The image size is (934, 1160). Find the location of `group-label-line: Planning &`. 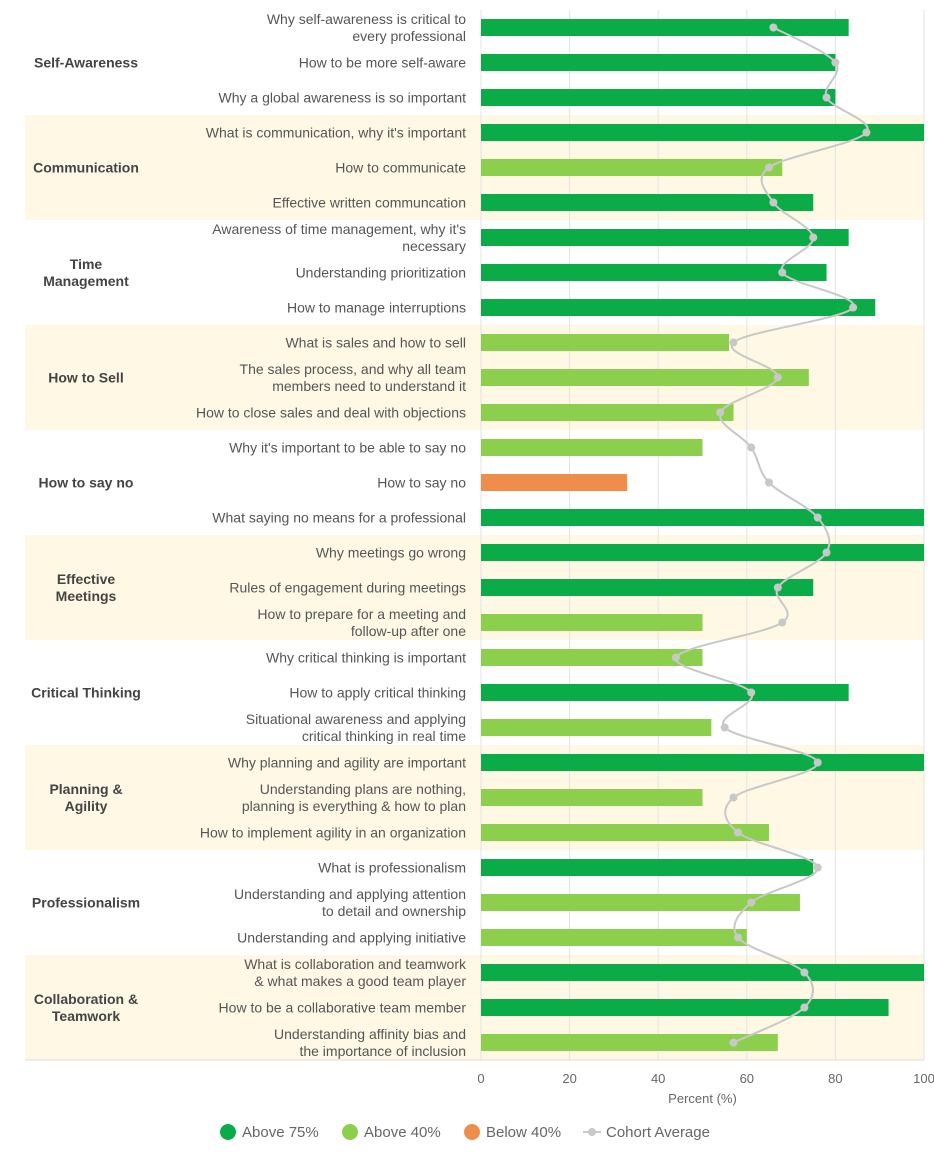

group-label-line: Planning & is located at coordinates (85, 789).